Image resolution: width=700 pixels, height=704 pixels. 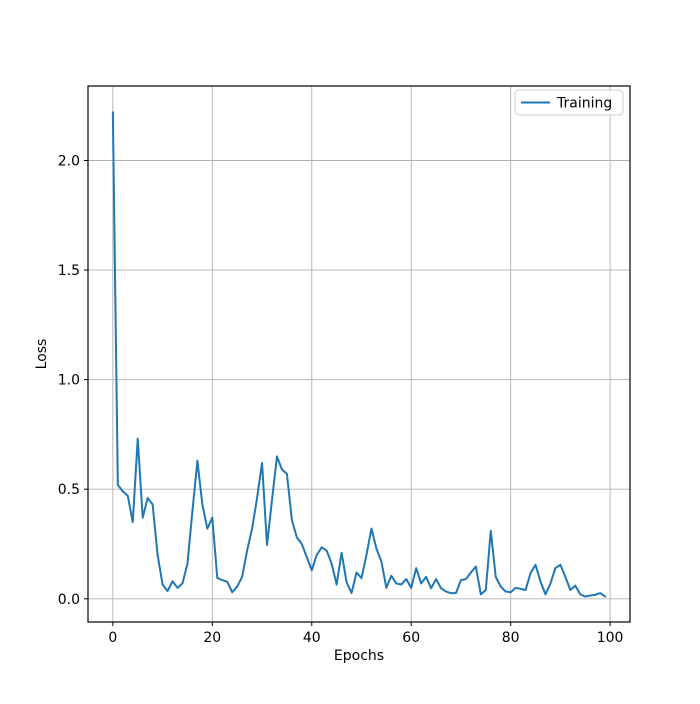 I want to click on x-tick-label: 40, so click(x=312, y=638).